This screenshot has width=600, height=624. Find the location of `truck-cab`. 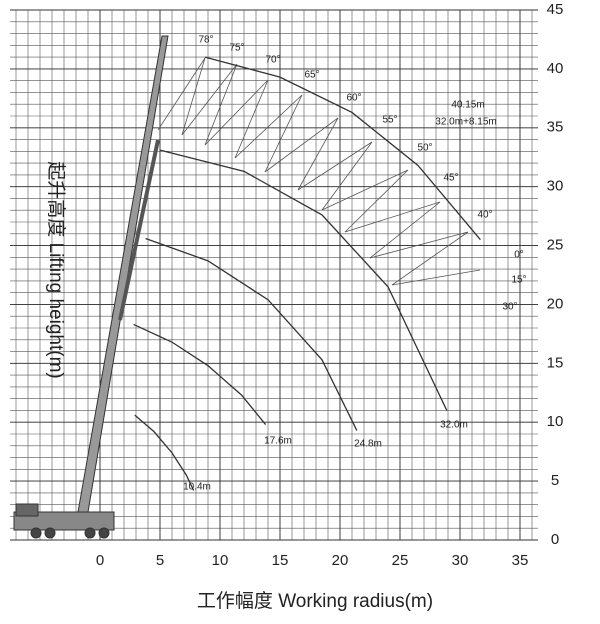

truck-cab is located at coordinates (27, 510).